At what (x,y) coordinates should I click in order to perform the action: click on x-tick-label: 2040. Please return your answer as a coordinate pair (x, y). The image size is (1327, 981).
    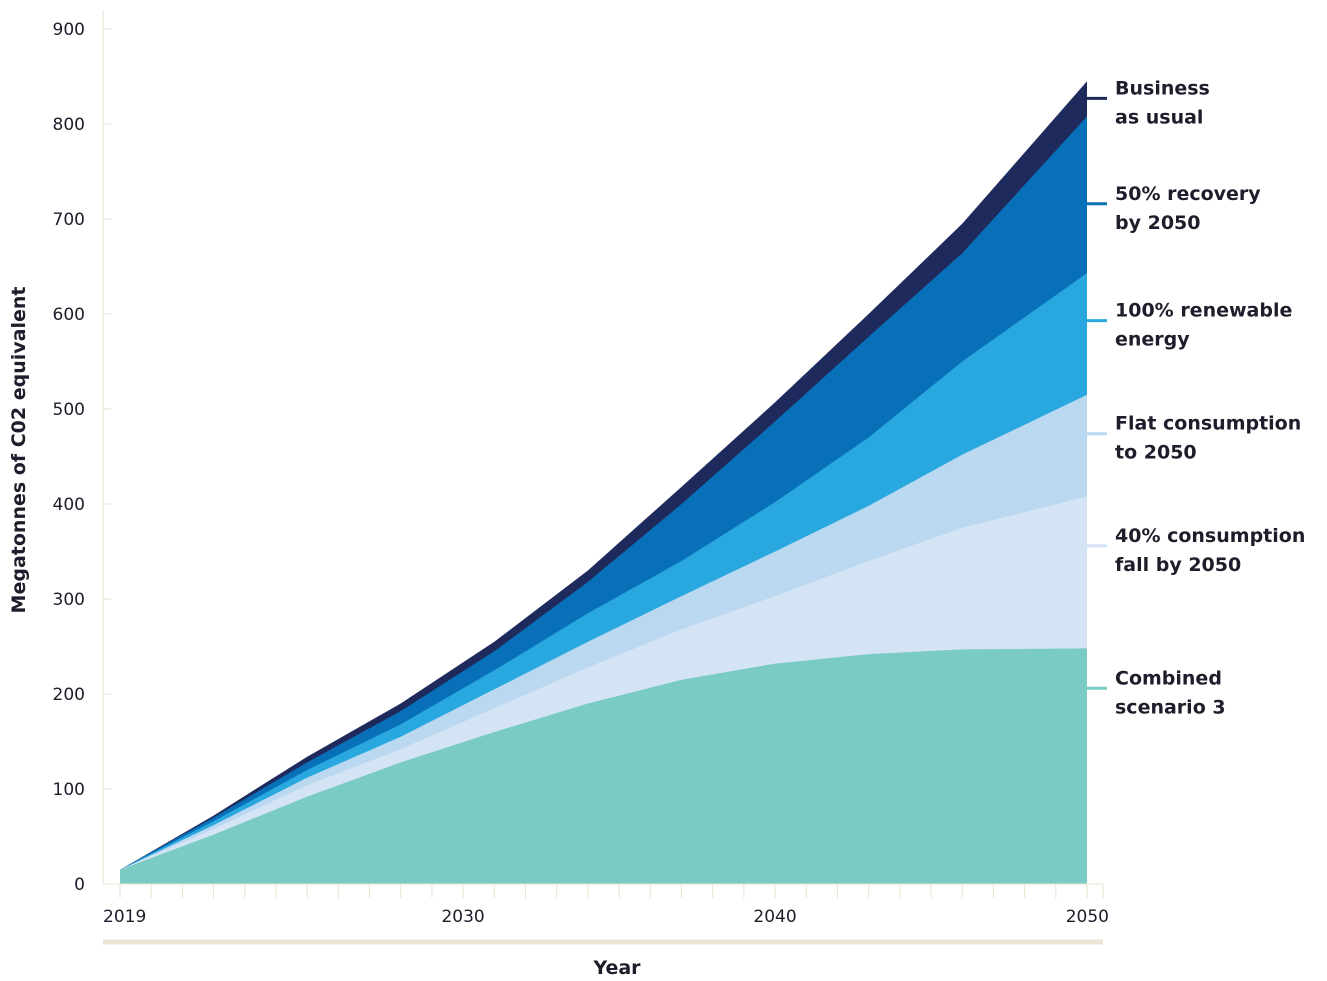
    Looking at the image, I should click on (774, 917).